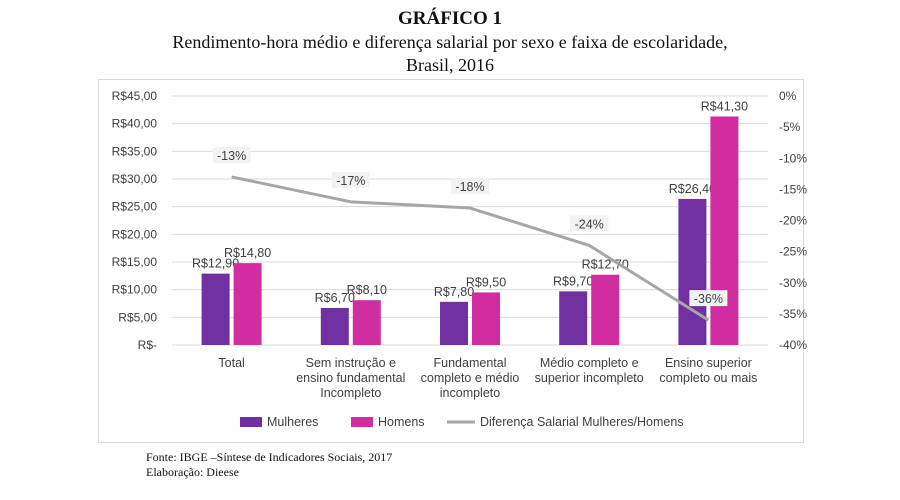 This screenshot has width=900, height=500. I want to click on bar-label-homens: R$14,80, so click(247, 253).